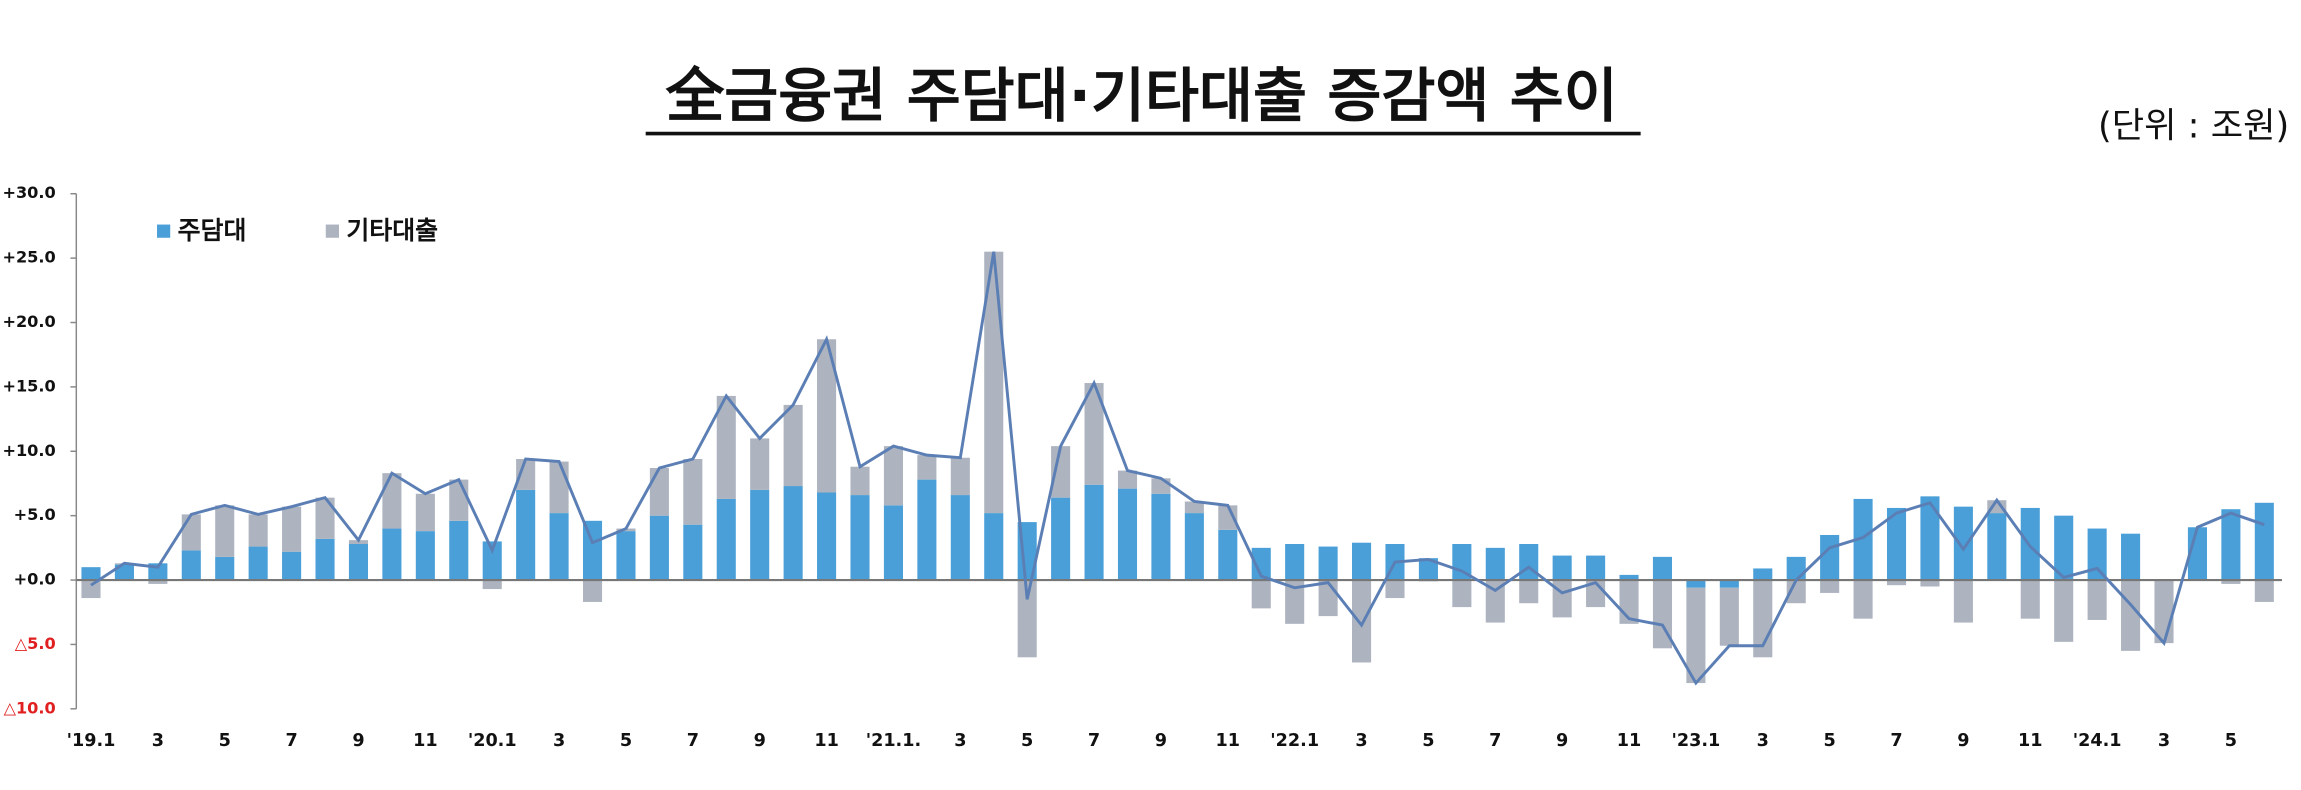 The image size is (2301, 790). I want to click on x-tick-label: '24.1, so click(2097, 741).